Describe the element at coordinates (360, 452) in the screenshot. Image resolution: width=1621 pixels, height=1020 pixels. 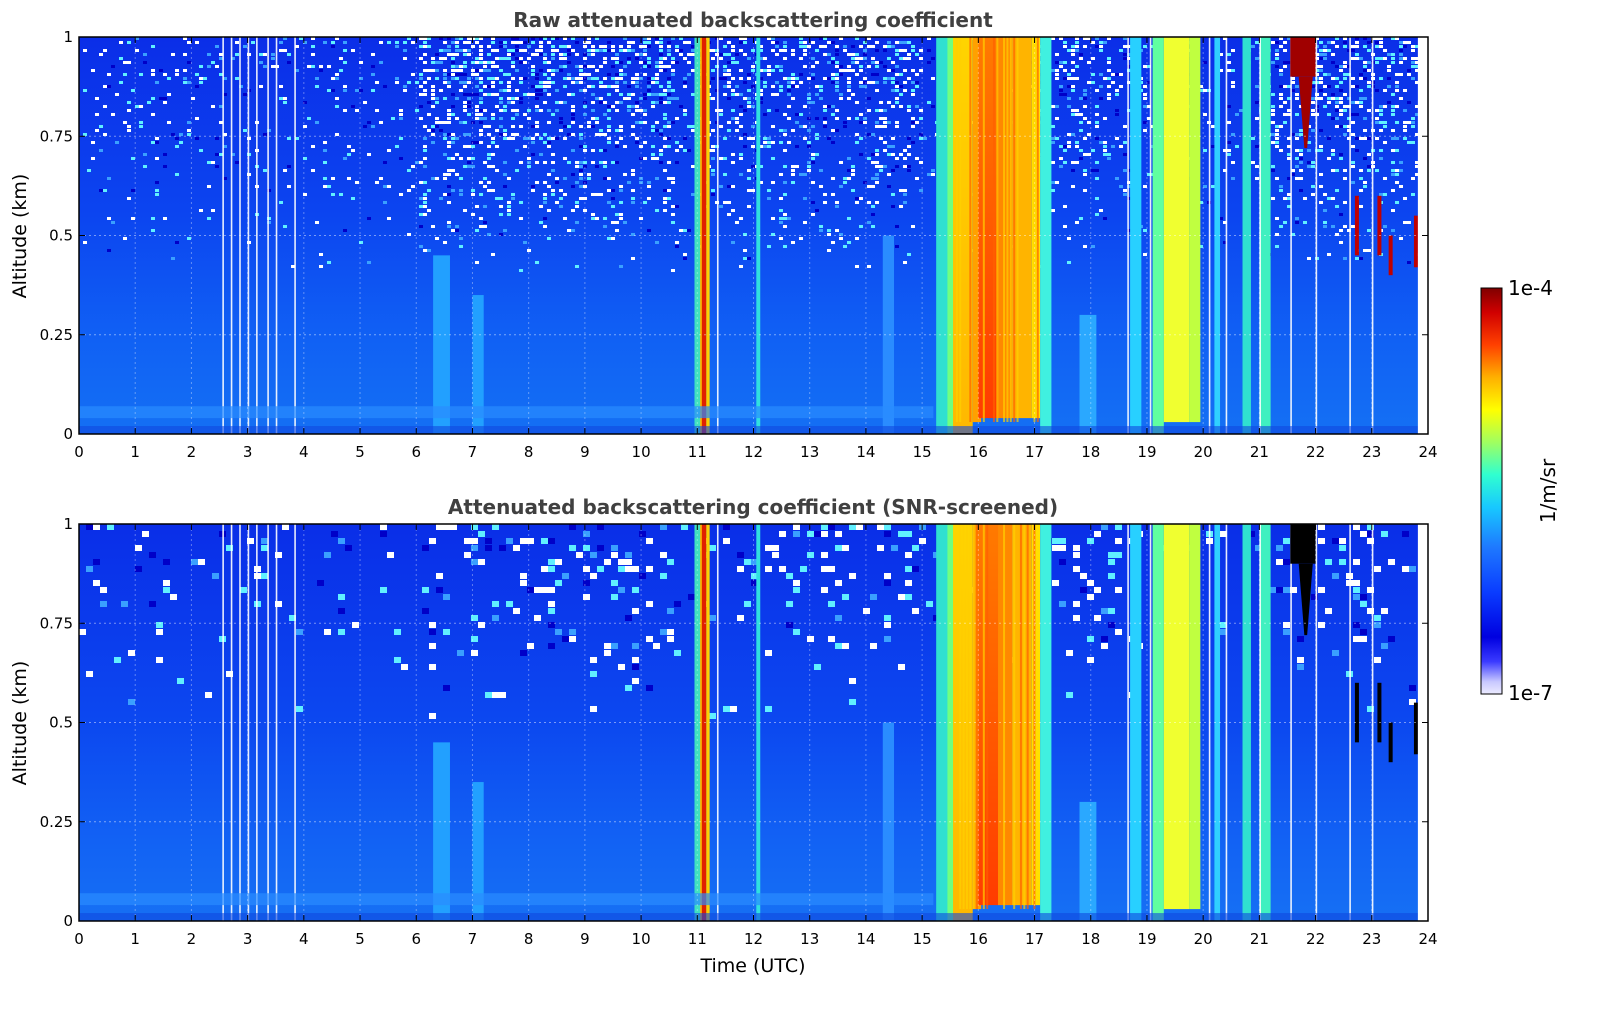
I see `x-tick-label: 5` at that location.